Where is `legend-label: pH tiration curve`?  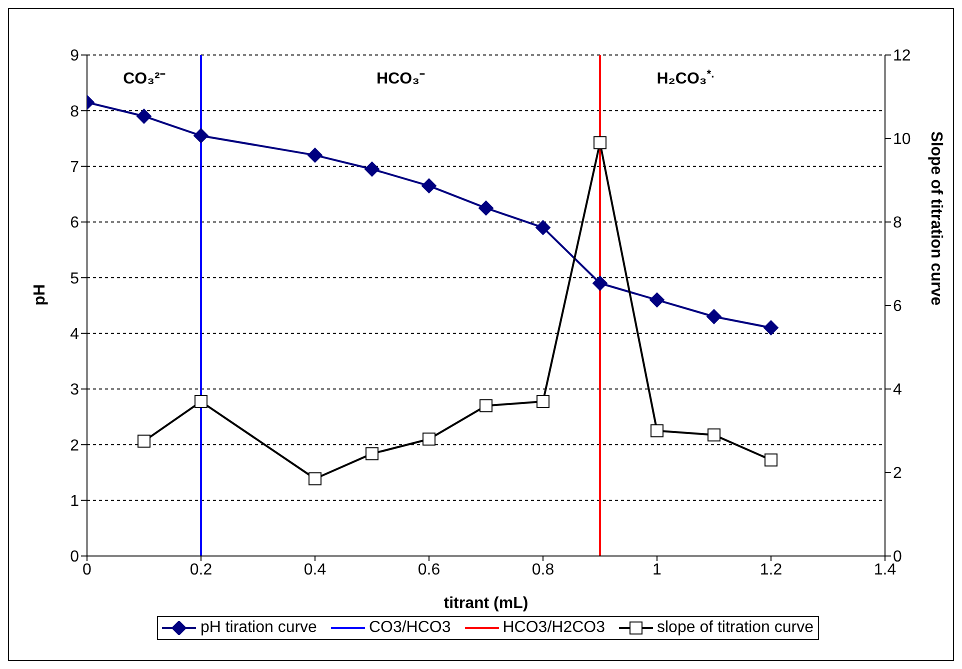 legend-label: pH tiration curve is located at coordinates (258, 628).